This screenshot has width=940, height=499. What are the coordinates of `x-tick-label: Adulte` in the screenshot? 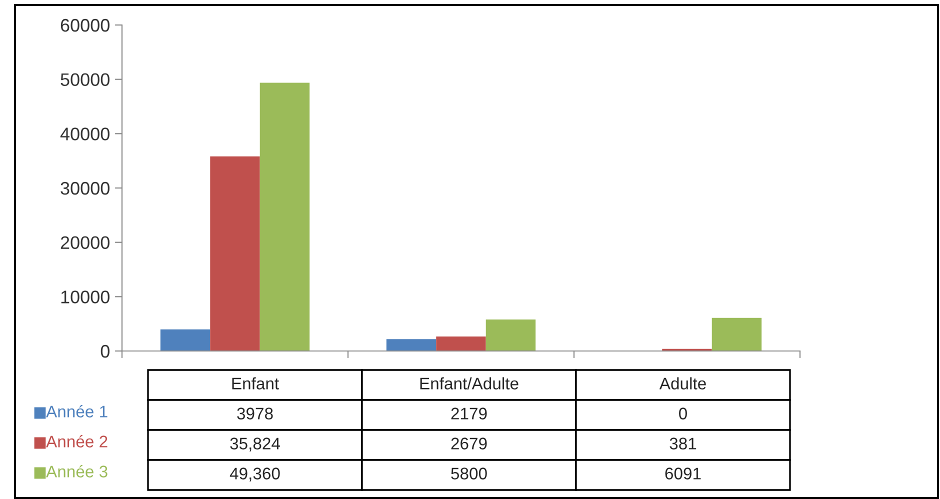 It's located at (682, 383).